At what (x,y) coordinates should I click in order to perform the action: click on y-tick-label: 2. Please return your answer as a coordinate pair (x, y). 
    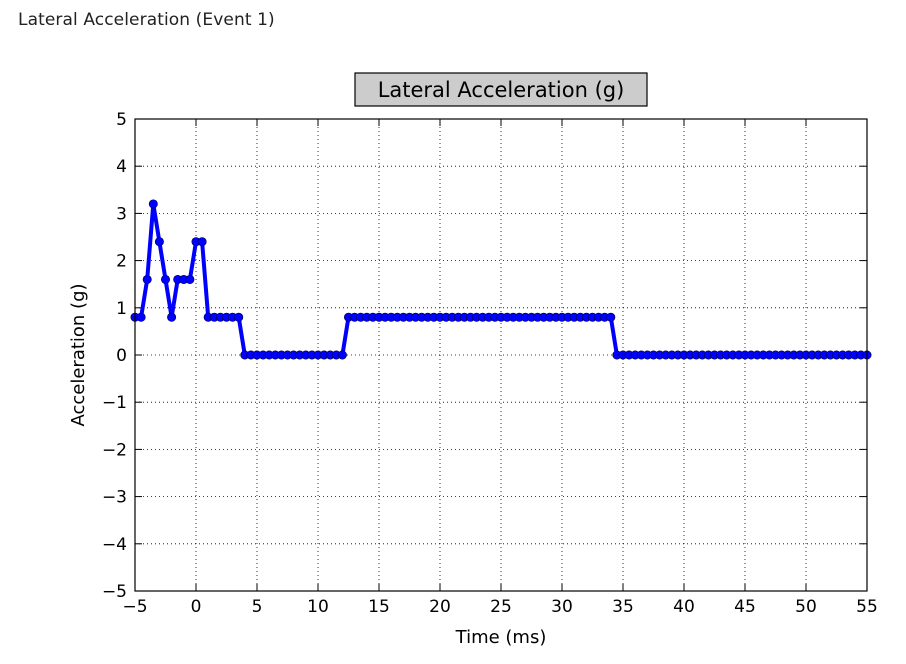
    Looking at the image, I should click on (121, 262).